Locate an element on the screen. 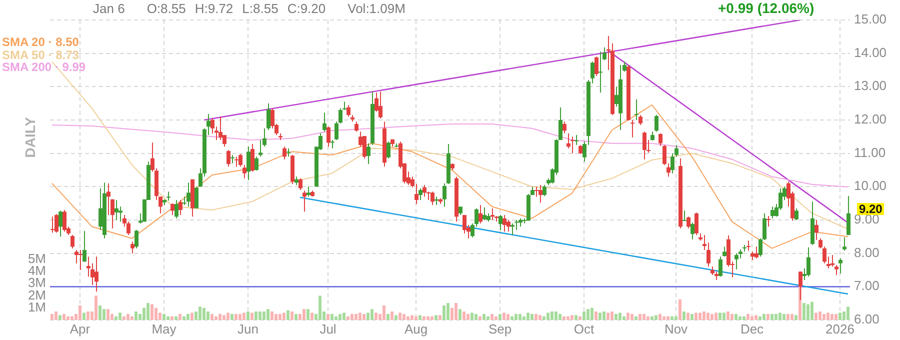  y-tick-label: 12.00 is located at coordinates (870, 119).